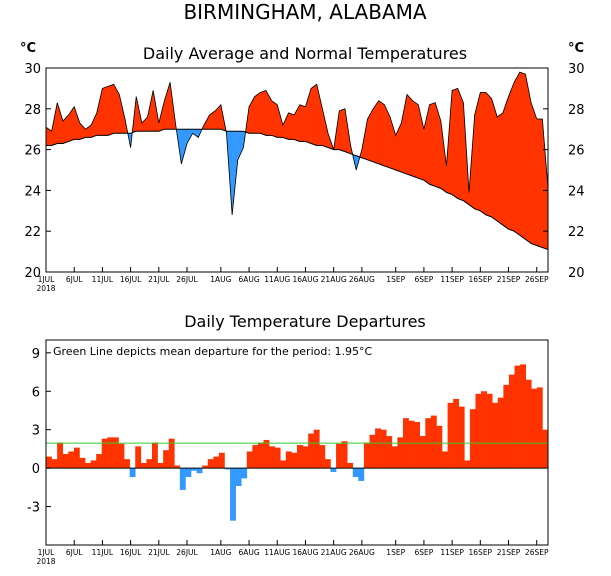 The image size is (611, 576). Describe the element at coordinates (277, 279) in the screenshot. I see `top-x-tick-label: 11AUG` at that location.